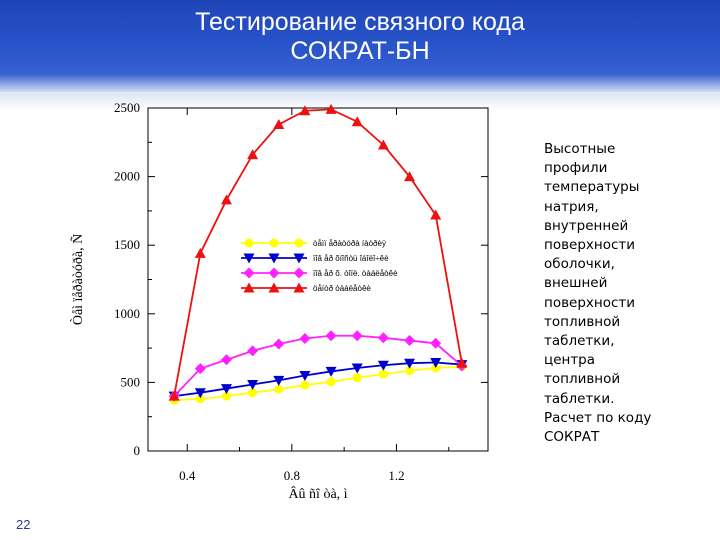 This screenshot has height=540, width=720. Describe the element at coordinates (342, 288) in the screenshot. I see `legend-label: öåíòð òàáëåòêè` at that location.